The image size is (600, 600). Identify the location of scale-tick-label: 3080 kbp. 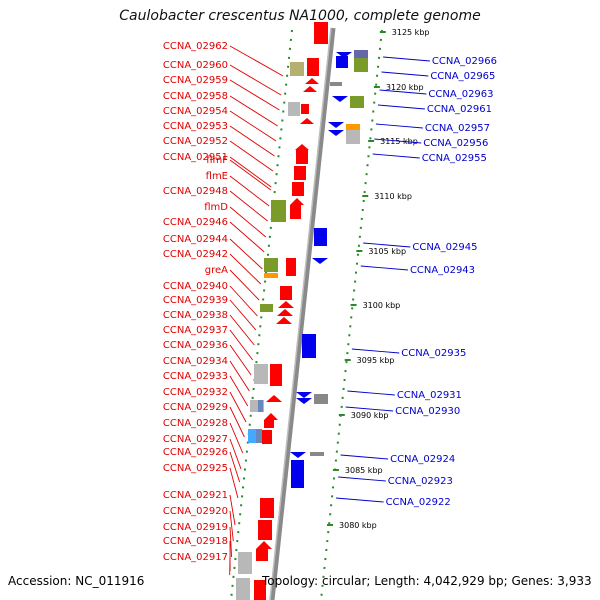
(358, 525).